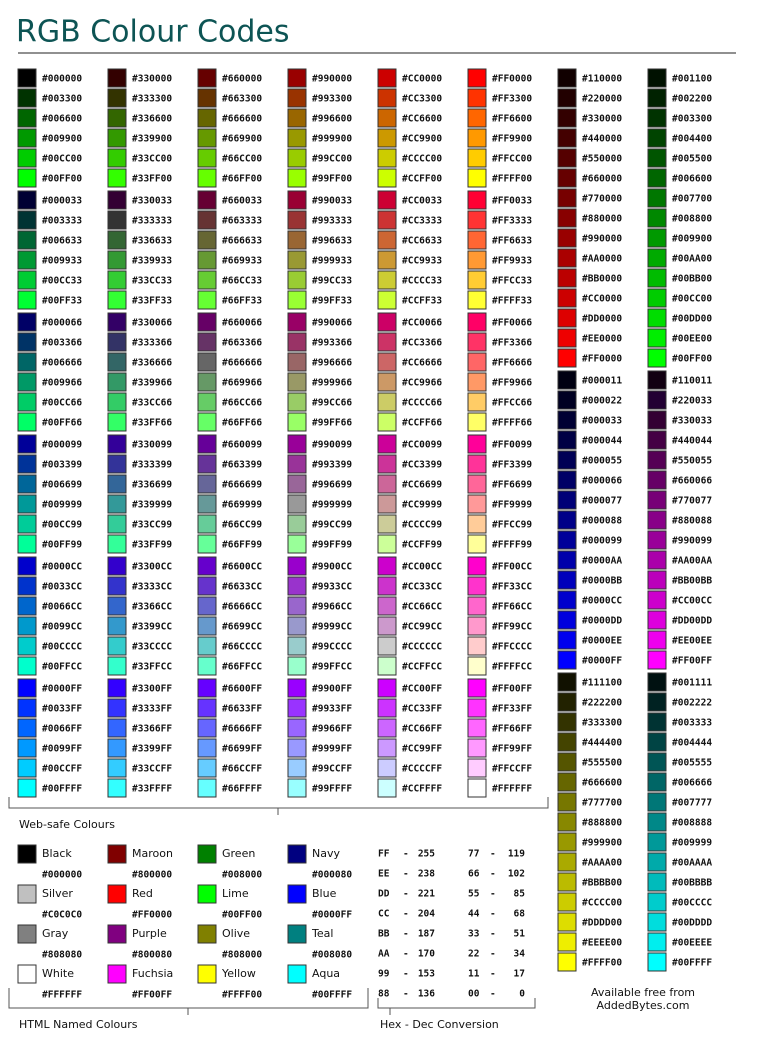  I want to click on colour-code: #FF99FF, so click(512, 749).